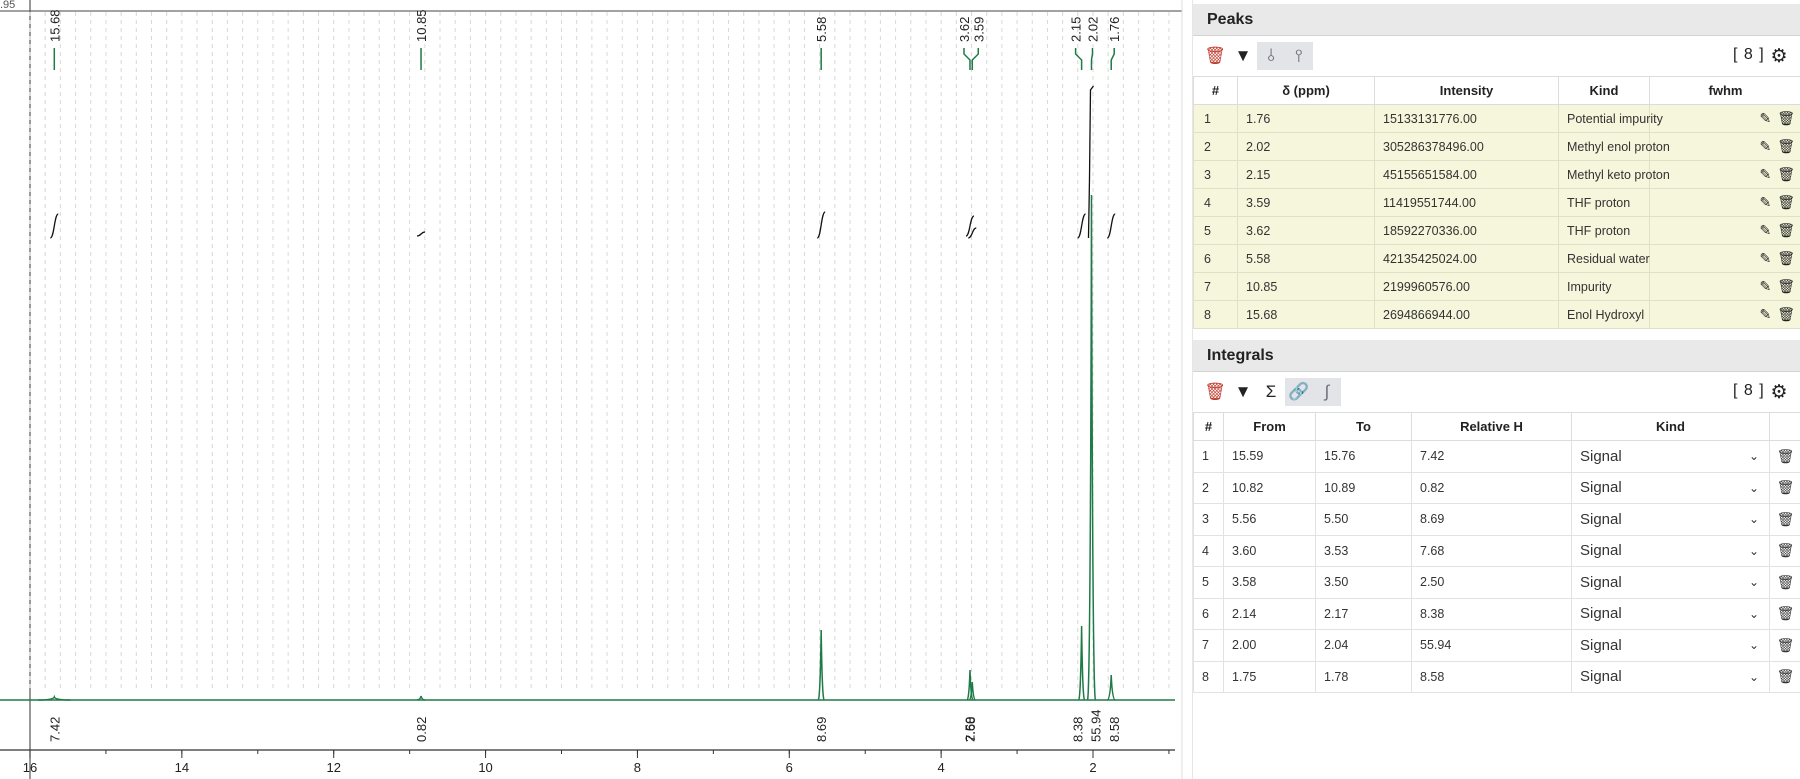 The width and height of the screenshot is (1800, 779). I want to click on peaks-col-header: fwhm, so click(1724, 90).